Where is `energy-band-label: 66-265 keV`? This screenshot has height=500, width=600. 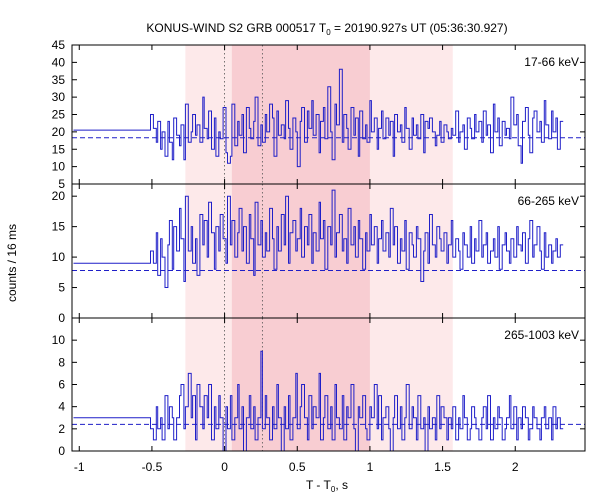
energy-band-label: 66-265 keV is located at coordinates (548, 201).